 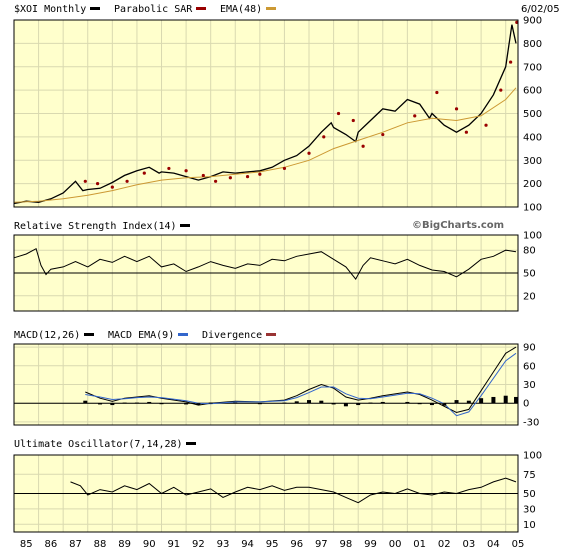 I want to click on legend-label: Relative Strength Index(14), so click(x=95, y=226).